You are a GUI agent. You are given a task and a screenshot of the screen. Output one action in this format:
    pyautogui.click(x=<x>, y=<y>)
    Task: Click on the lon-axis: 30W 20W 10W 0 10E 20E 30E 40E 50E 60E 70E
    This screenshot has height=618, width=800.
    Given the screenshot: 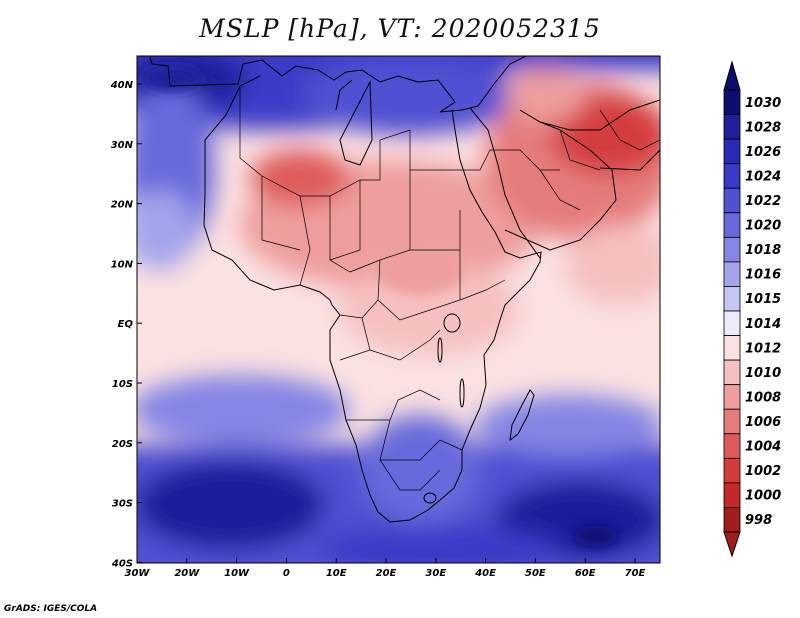 What is the action you would take?
    pyautogui.click(x=385, y=568)
    